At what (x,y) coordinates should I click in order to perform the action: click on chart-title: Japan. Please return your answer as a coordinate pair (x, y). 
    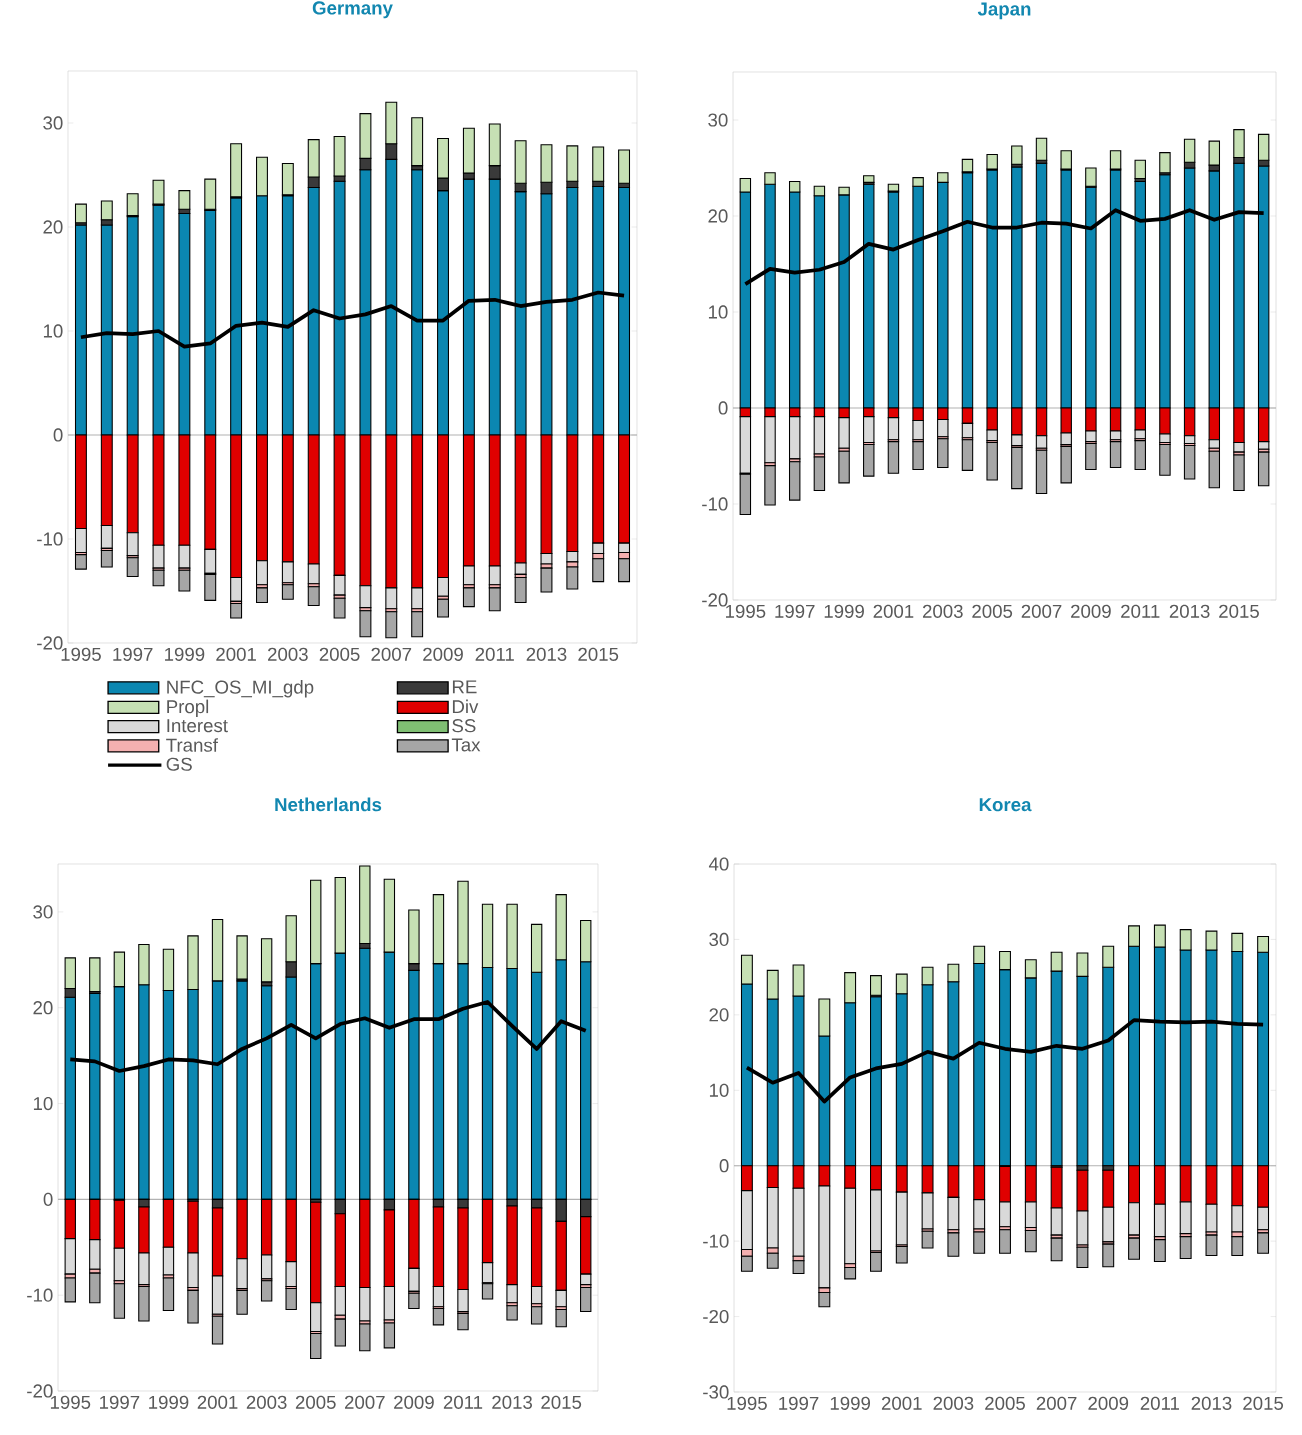
    Looking at the image, I should click on (1004, 11).